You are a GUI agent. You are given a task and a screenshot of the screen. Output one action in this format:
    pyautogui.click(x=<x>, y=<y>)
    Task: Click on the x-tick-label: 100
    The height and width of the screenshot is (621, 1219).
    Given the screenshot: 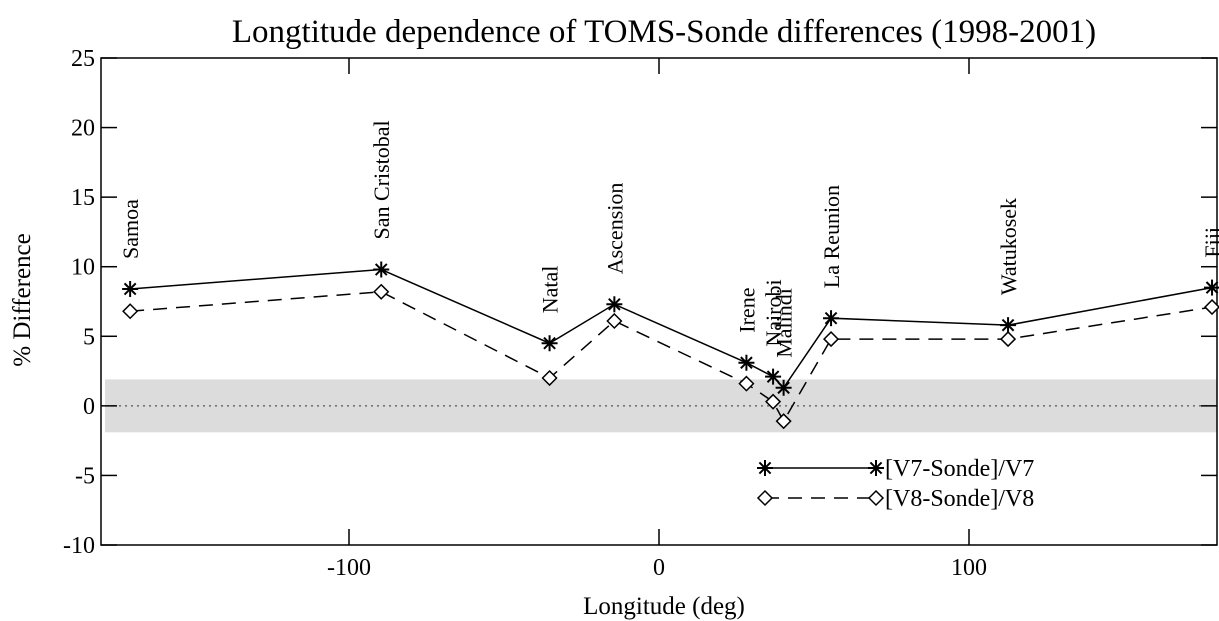 What is the action you would take?
    pyautogui.click(x=969, y=568)
    